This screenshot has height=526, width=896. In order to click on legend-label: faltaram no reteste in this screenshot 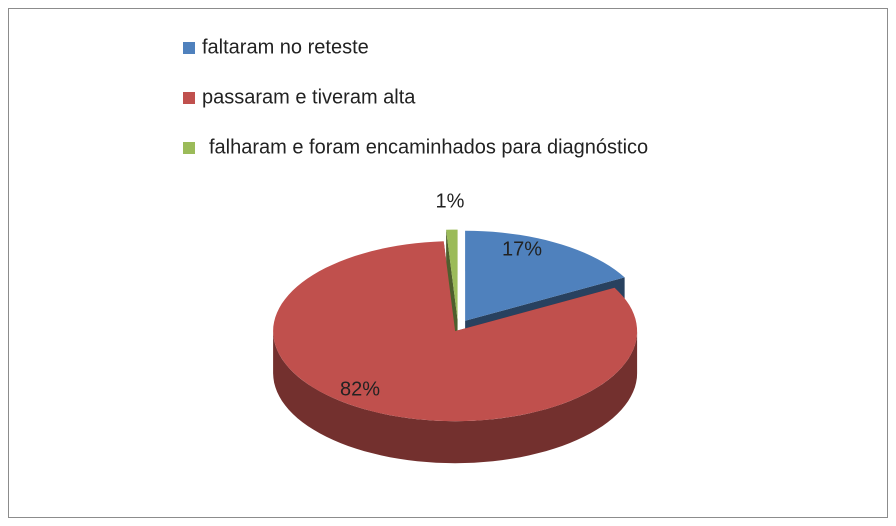, I will do `click(285, 47)`.